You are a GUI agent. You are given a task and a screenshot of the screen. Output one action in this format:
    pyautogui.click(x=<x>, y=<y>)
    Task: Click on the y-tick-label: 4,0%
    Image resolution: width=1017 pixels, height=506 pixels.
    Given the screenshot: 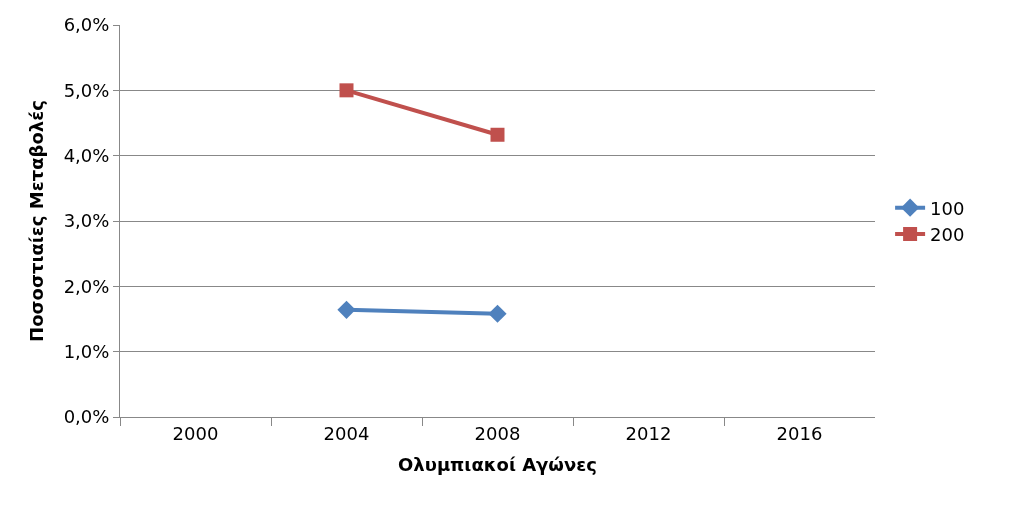 What is the action you would take?
    pyautogui.click(x=86, y=155)
    